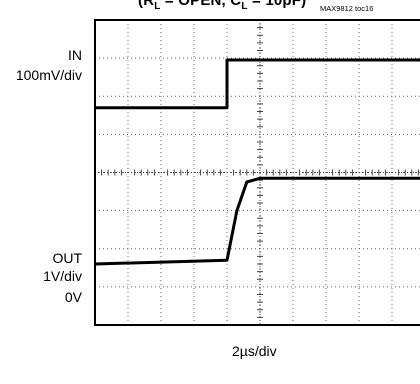 The width and height of the screenshot is (420, 384). Describe the element at coordinates (48, 75) in the screenshot. I see `in-scale-label: 100mV/div` at that location.